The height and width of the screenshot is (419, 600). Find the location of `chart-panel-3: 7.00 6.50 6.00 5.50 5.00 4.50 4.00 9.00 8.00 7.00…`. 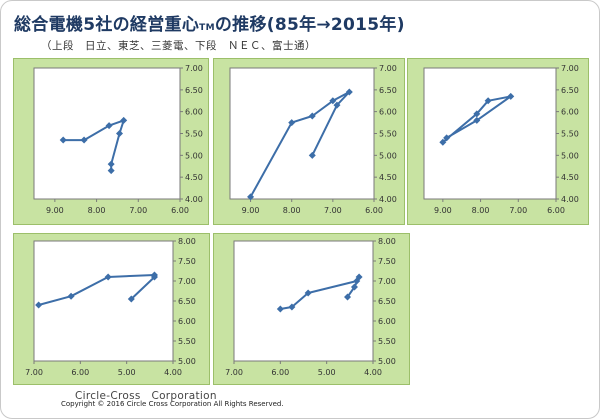

chart-panel-3: 7.00 6.50 6.00 5.50 5.00 4.50 4.00 9.00 8.00 7.00… is located at coordinates (498, 141).